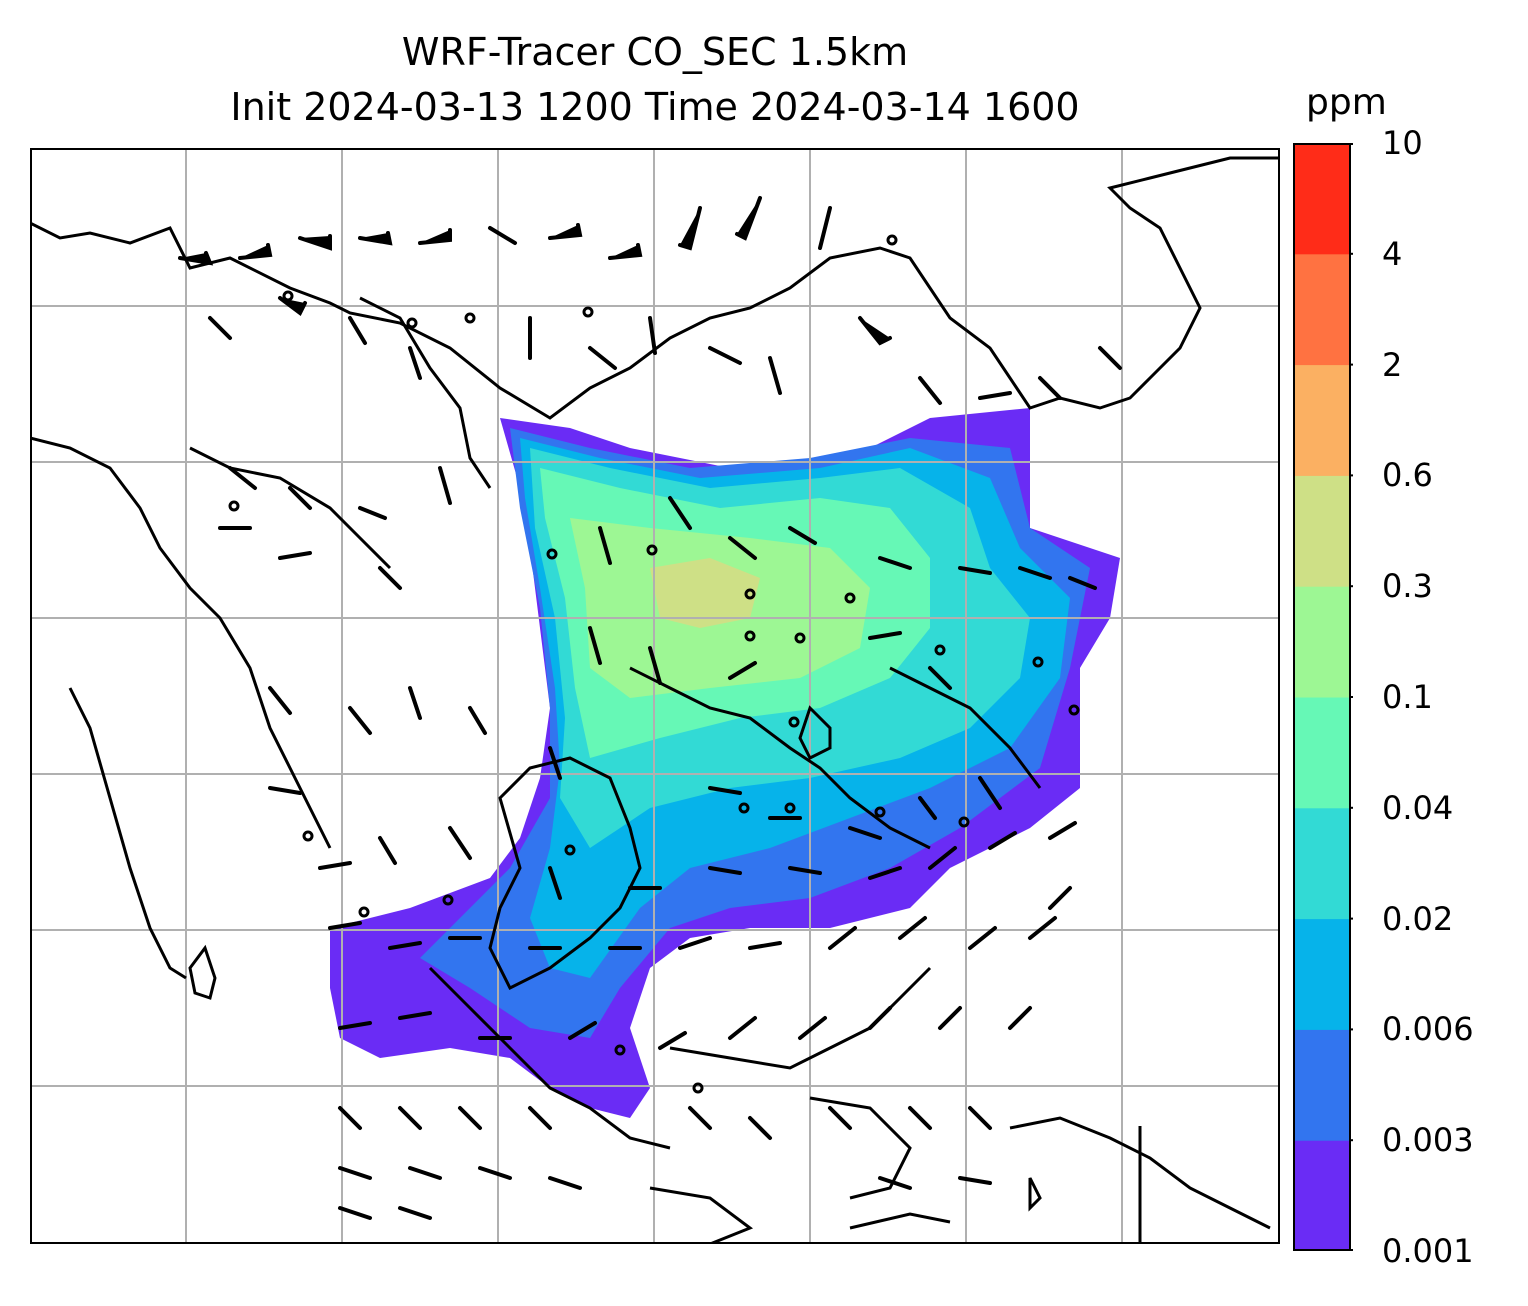 The image size is (1528, 1306). Describe the element at coordinates (1407, 586) in the screenshot. I see `colorbar-tick-label: 0.3` at that location.